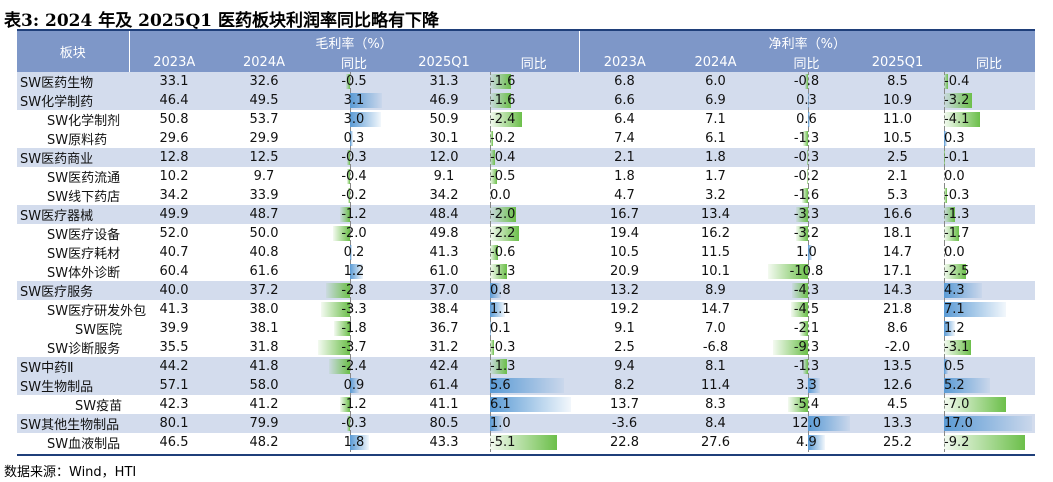 The image size is (1053, 482). I want to click on gross-margin-cell: 34.2, so click(444, 195).